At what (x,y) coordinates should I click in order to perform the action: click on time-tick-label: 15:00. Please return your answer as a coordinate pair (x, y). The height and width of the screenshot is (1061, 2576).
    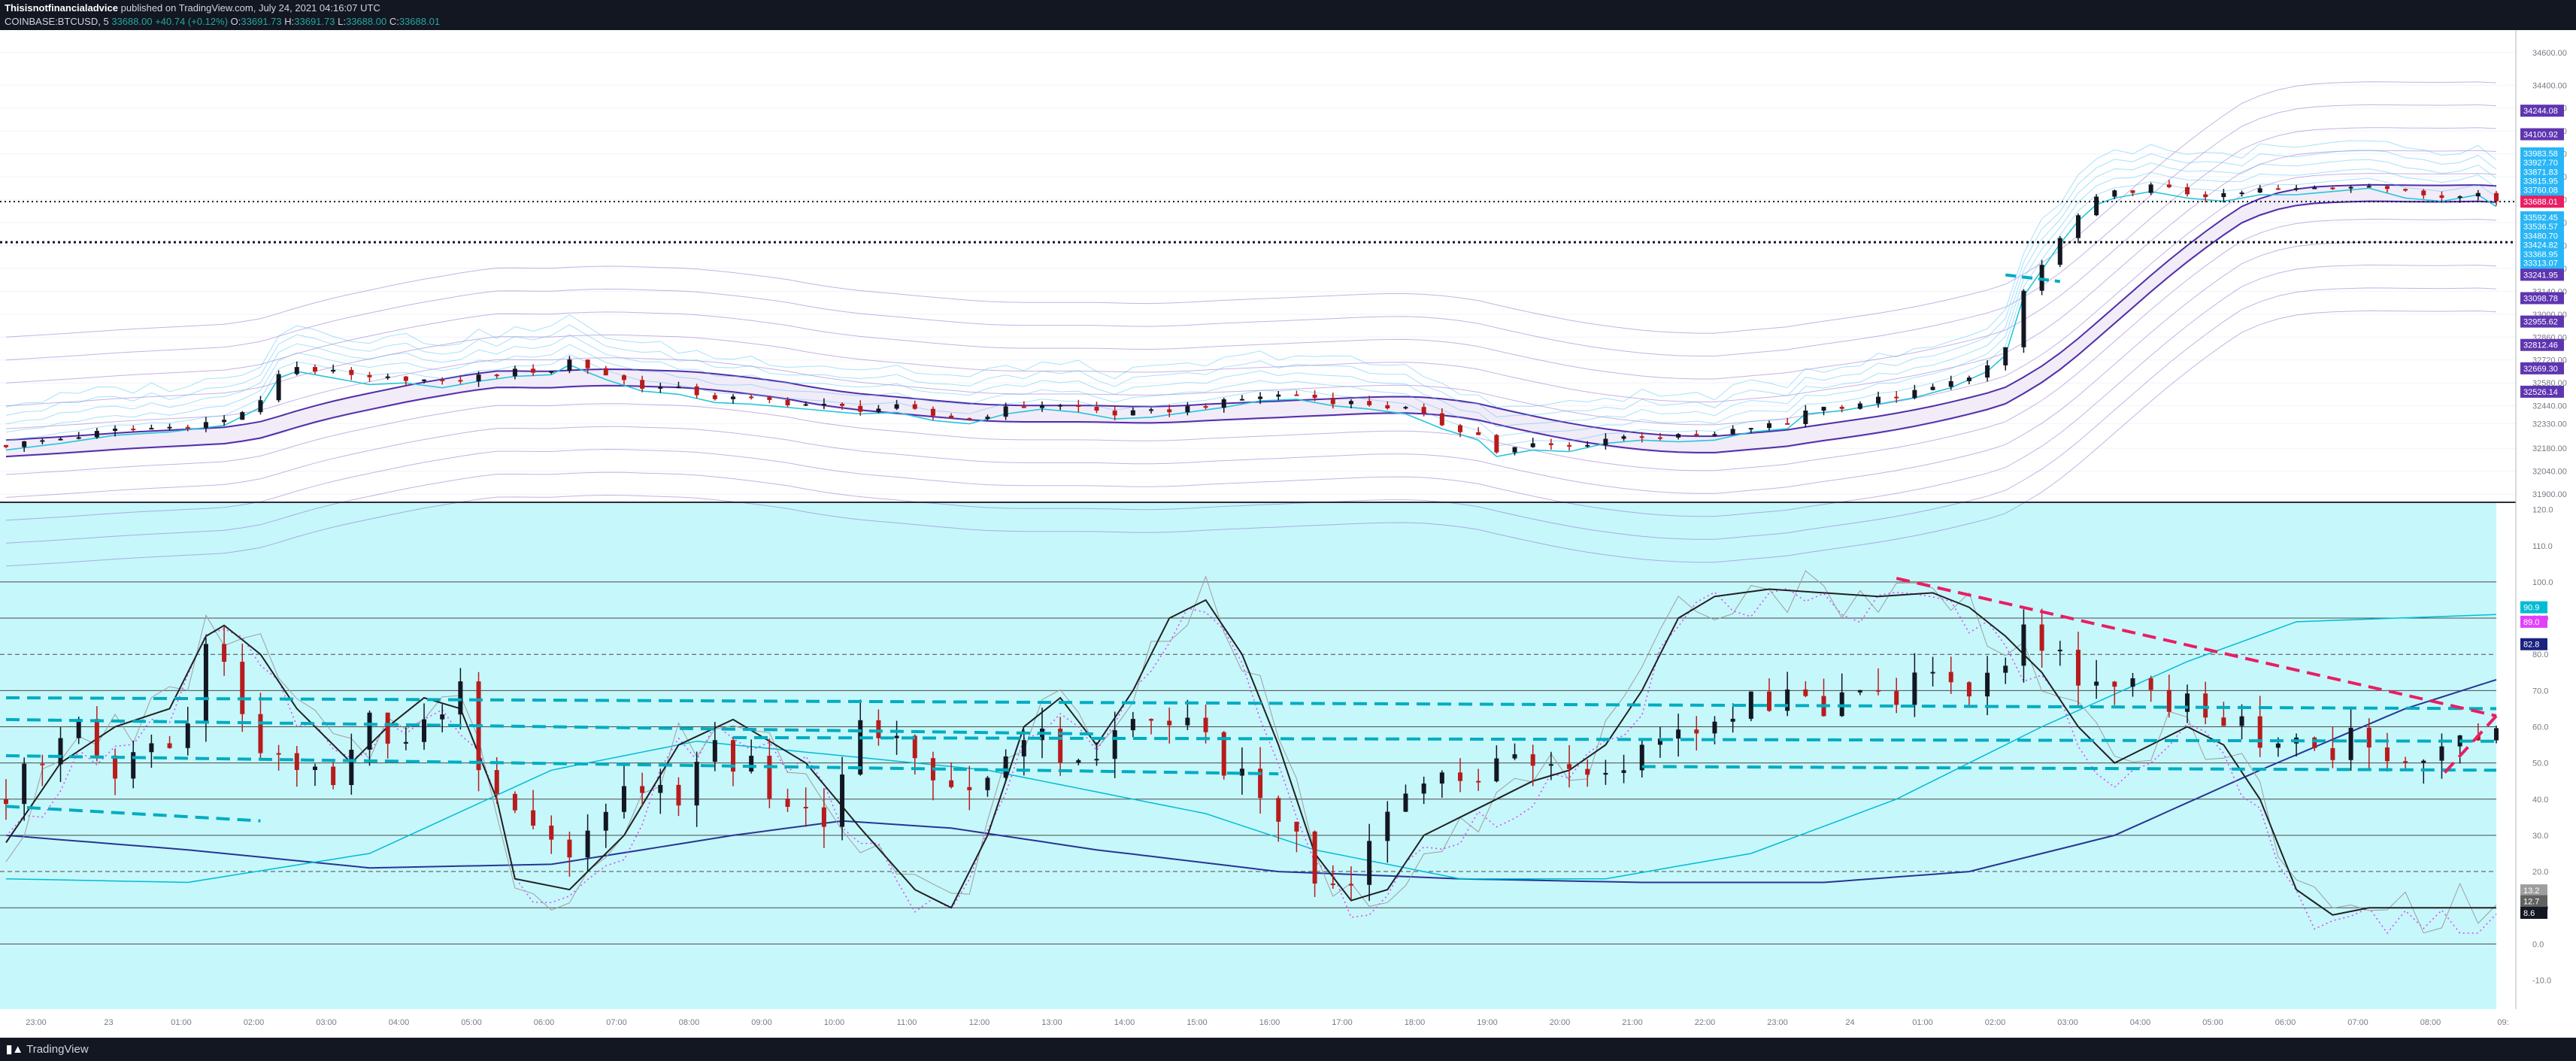
    Looking at the image, I should click on (1197, 1022).